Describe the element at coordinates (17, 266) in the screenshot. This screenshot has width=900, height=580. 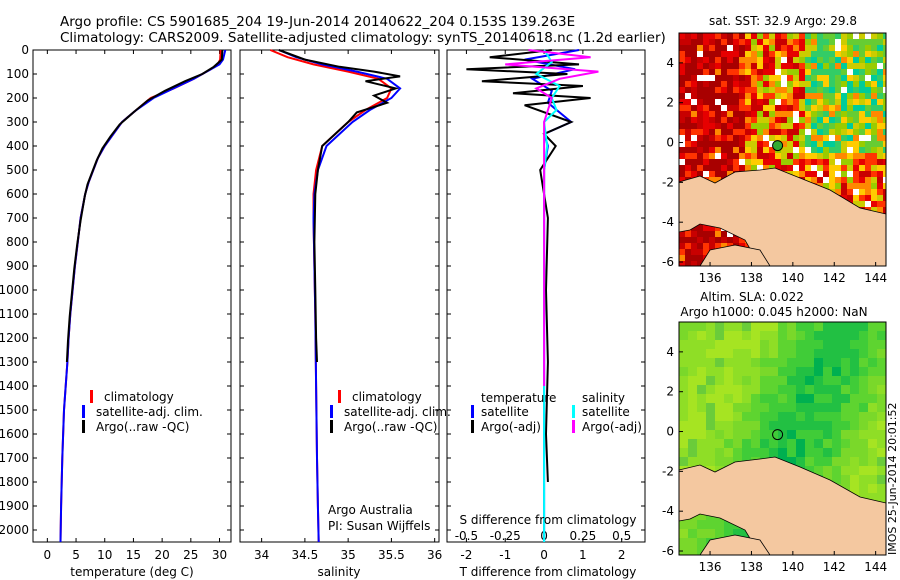
I see `depth-tick-label: 900` at that location.